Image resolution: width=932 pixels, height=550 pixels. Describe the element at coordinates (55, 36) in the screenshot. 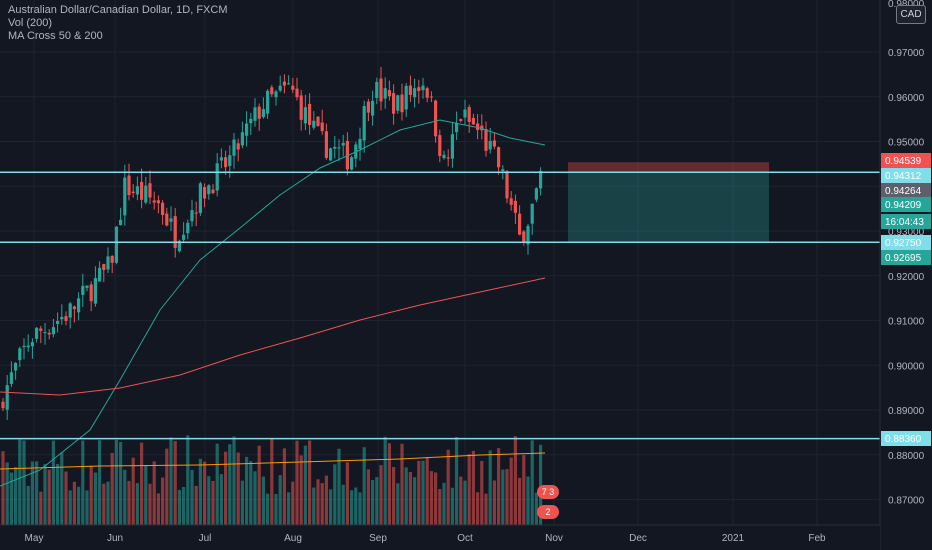

I see `ma-cross-indicator-label: MA Cross 50 & 200` at that location.